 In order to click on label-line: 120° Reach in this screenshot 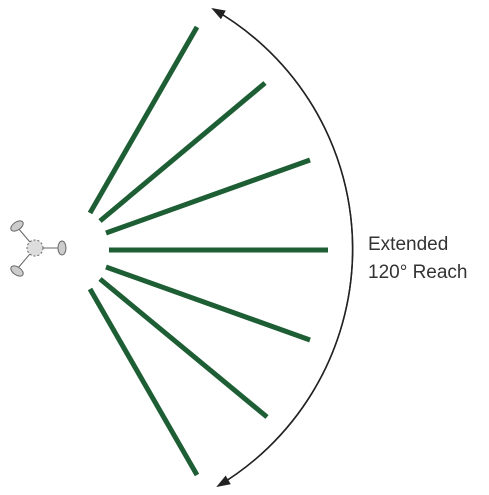, I will do `click(418, 272)`.